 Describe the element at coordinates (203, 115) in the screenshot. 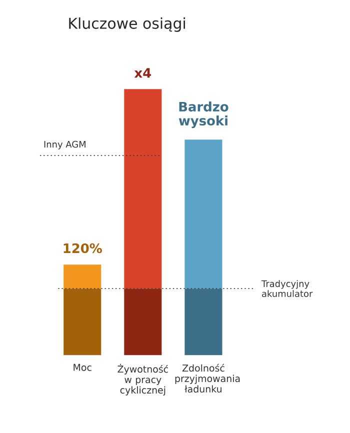

I see `annotation: Bardzo wysoki` at that location.